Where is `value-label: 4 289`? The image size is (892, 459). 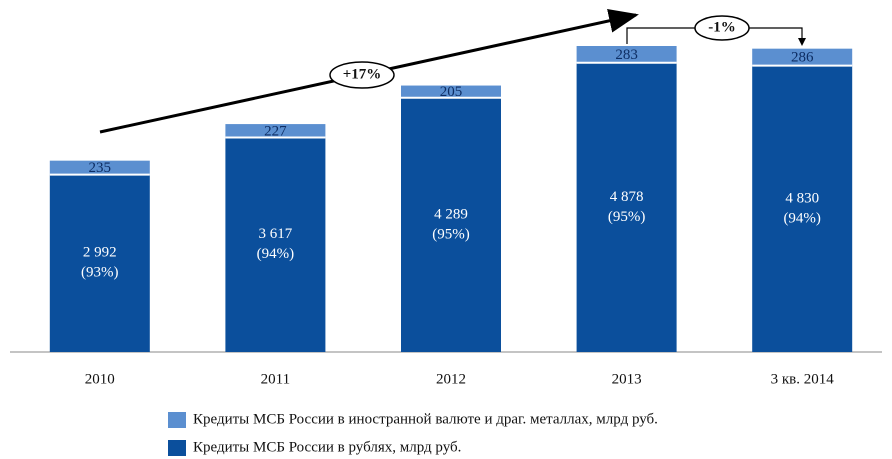
value-label: 4 289 is located at coordinates (451, 214).